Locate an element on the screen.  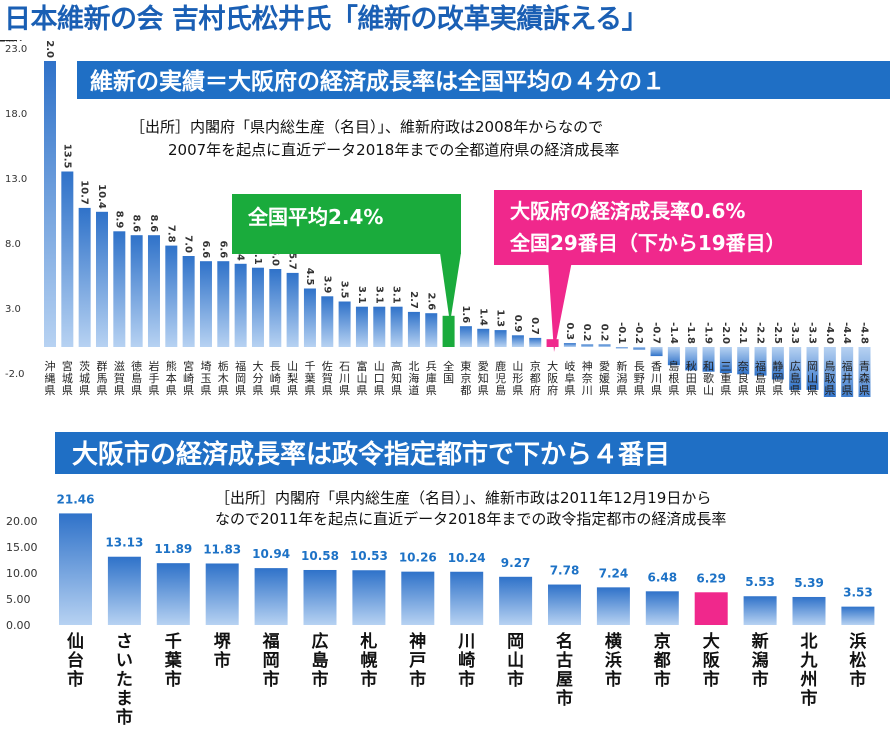
bar-宮城県 is located at coordinates (67, 259).